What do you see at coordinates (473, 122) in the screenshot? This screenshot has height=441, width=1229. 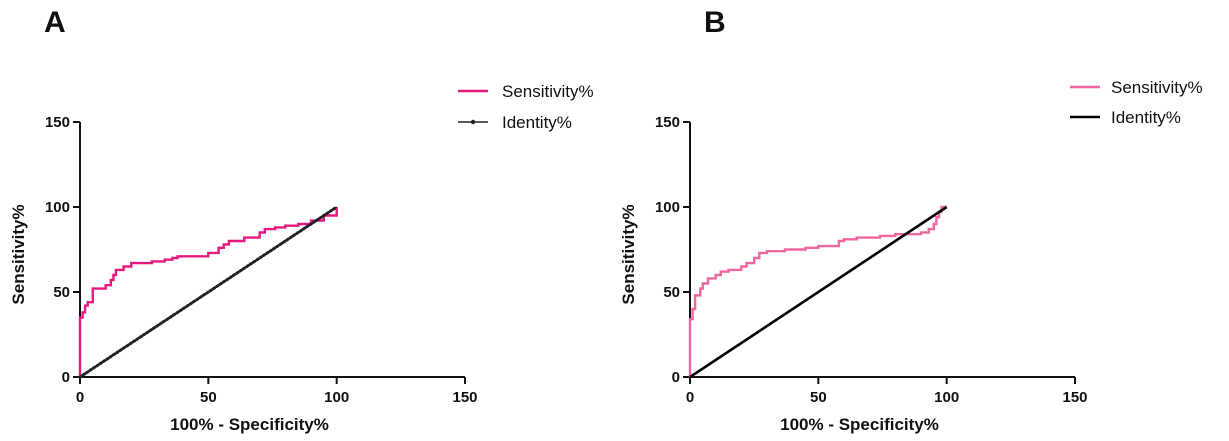 I see `legend-marker-identity` at bounding box center [473, 122].